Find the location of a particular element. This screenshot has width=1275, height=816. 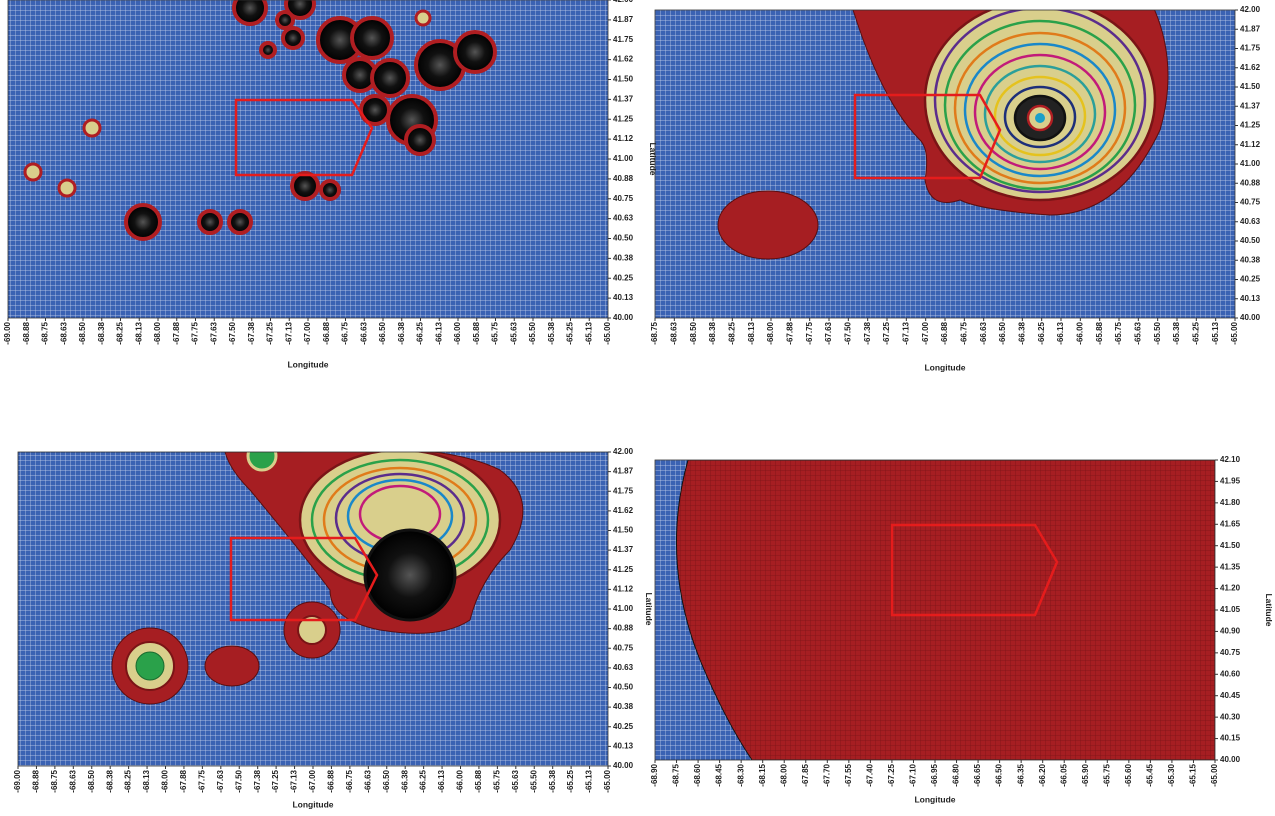

y-tick-label: 40.90 is located at coordinates (1230, 631).